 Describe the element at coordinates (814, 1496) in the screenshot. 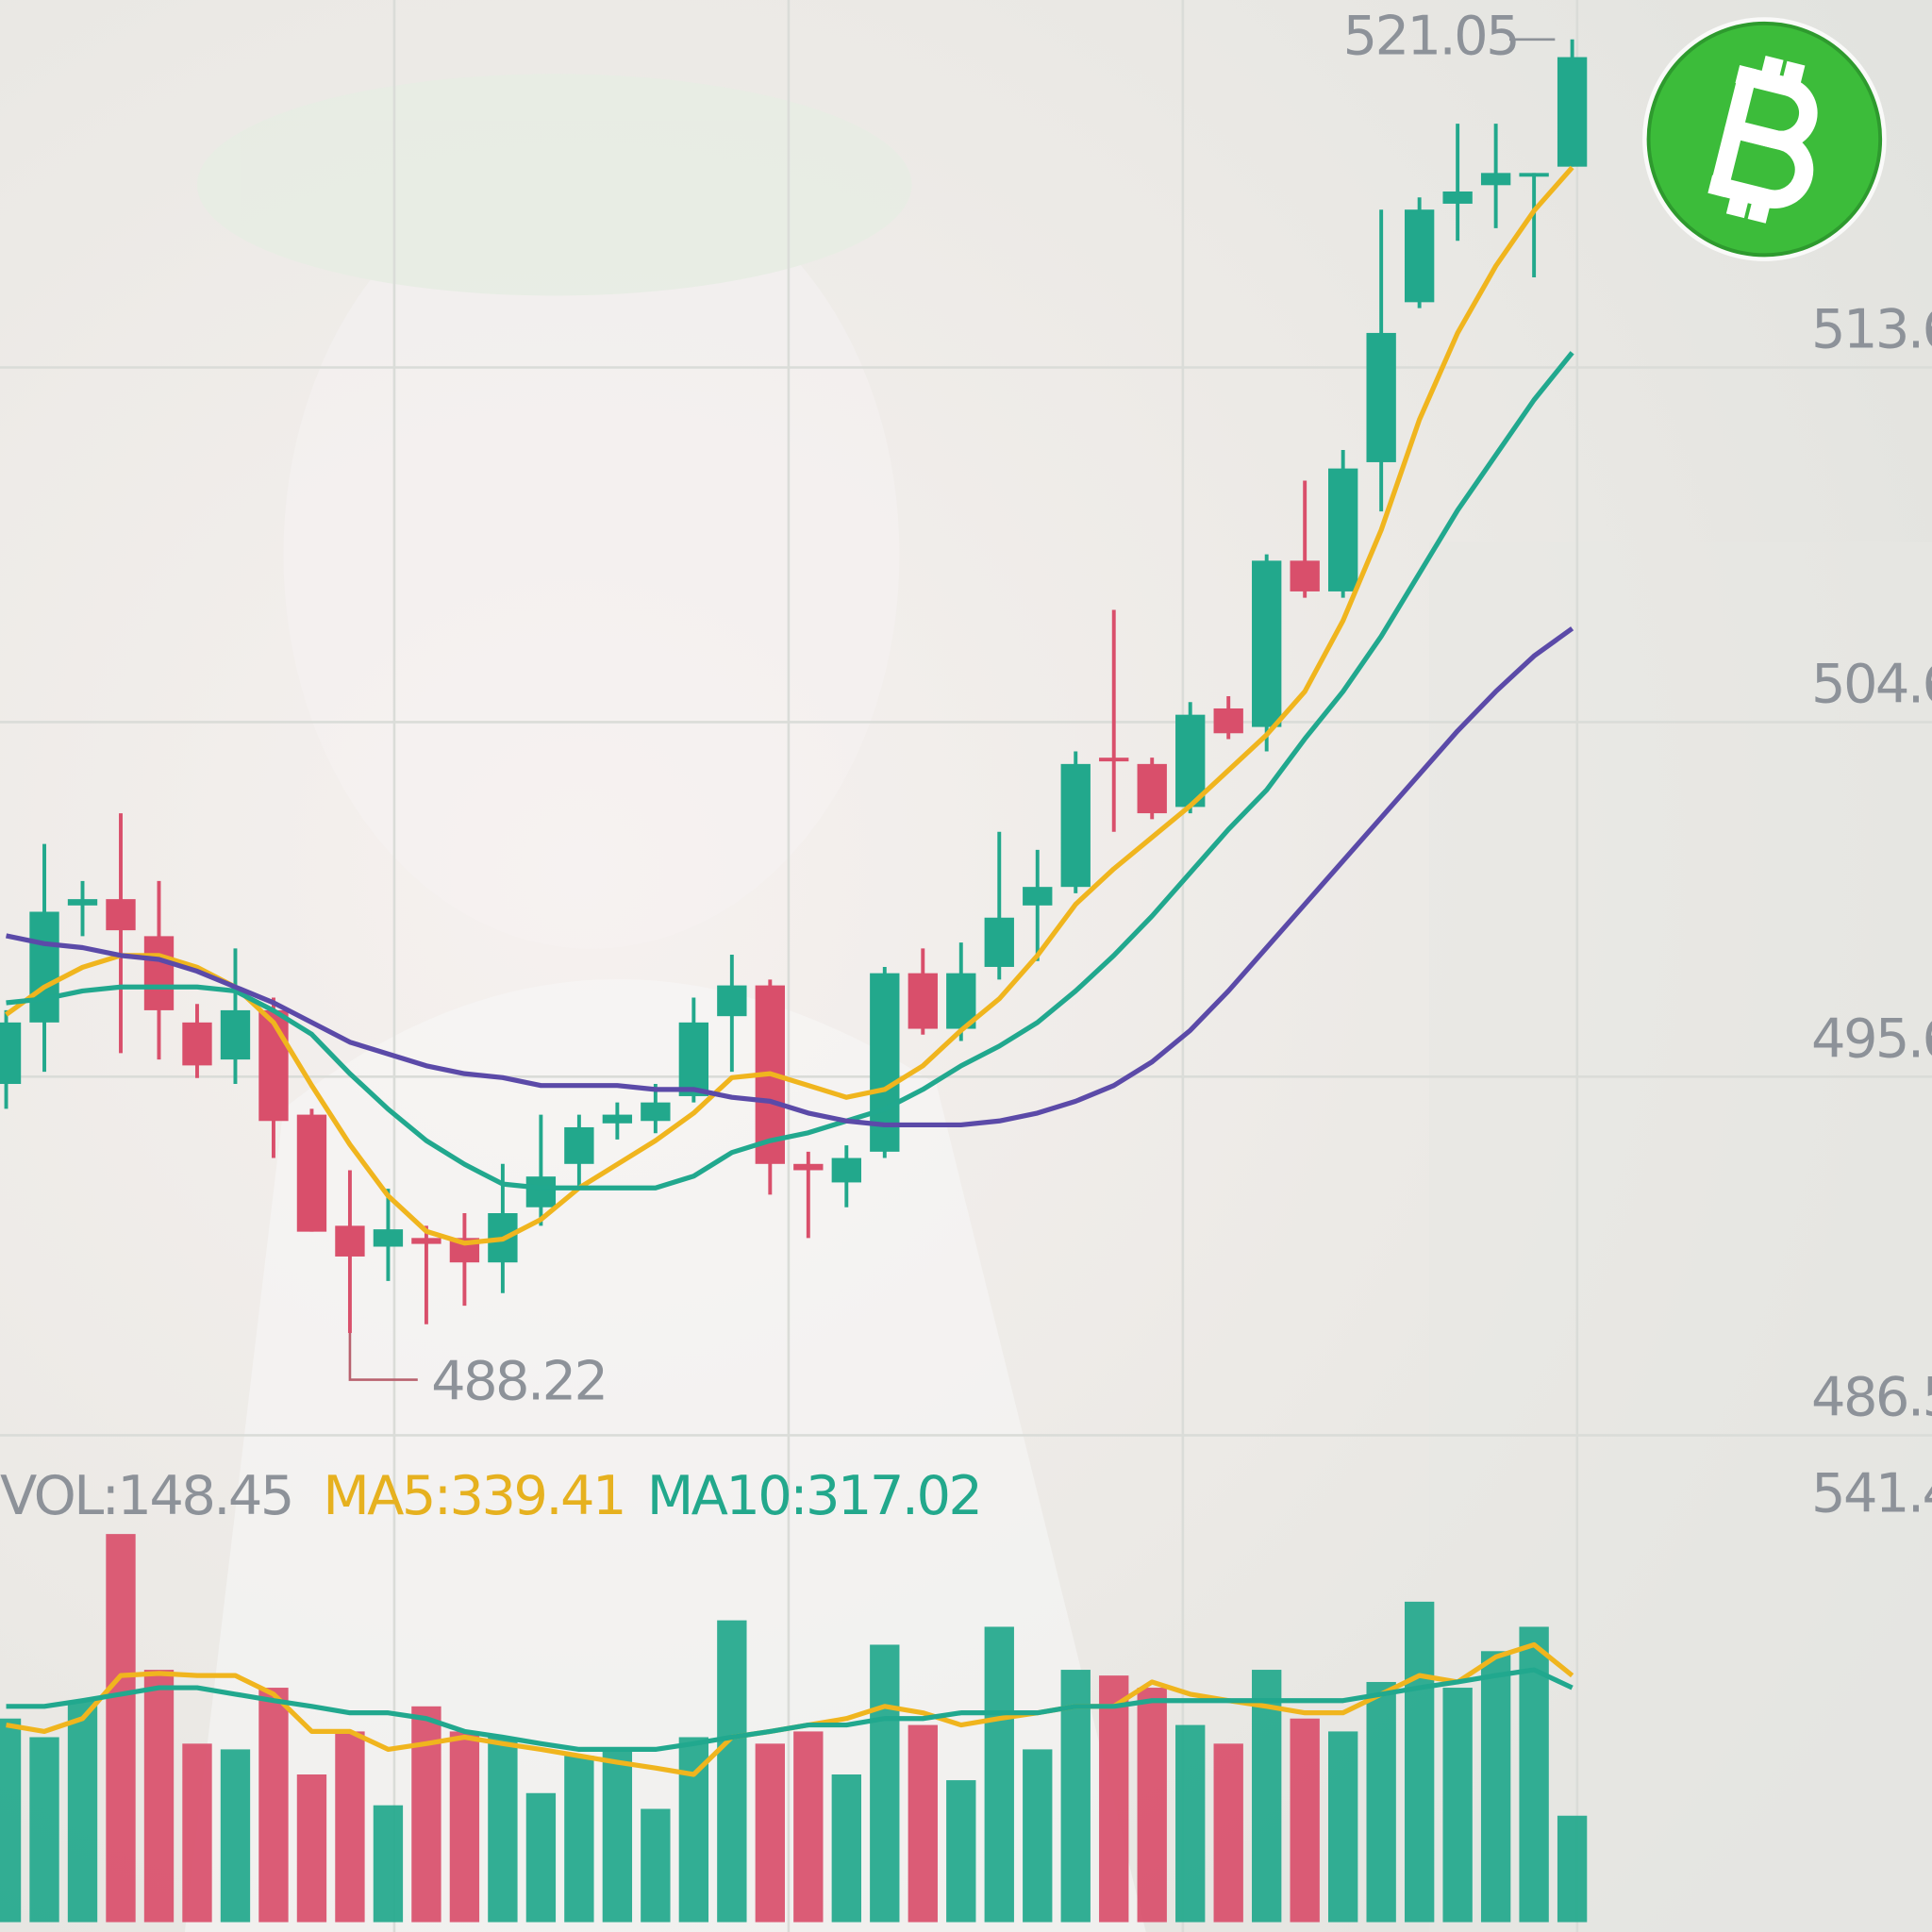

I see `volume-legend-label: MA10:317.02` at that location.